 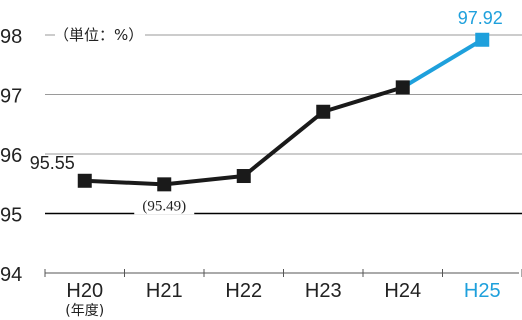 What do you see at coordinates (243, 176) in the screenshot?
I see `data-point-H22` at bounding box center [243, 176].